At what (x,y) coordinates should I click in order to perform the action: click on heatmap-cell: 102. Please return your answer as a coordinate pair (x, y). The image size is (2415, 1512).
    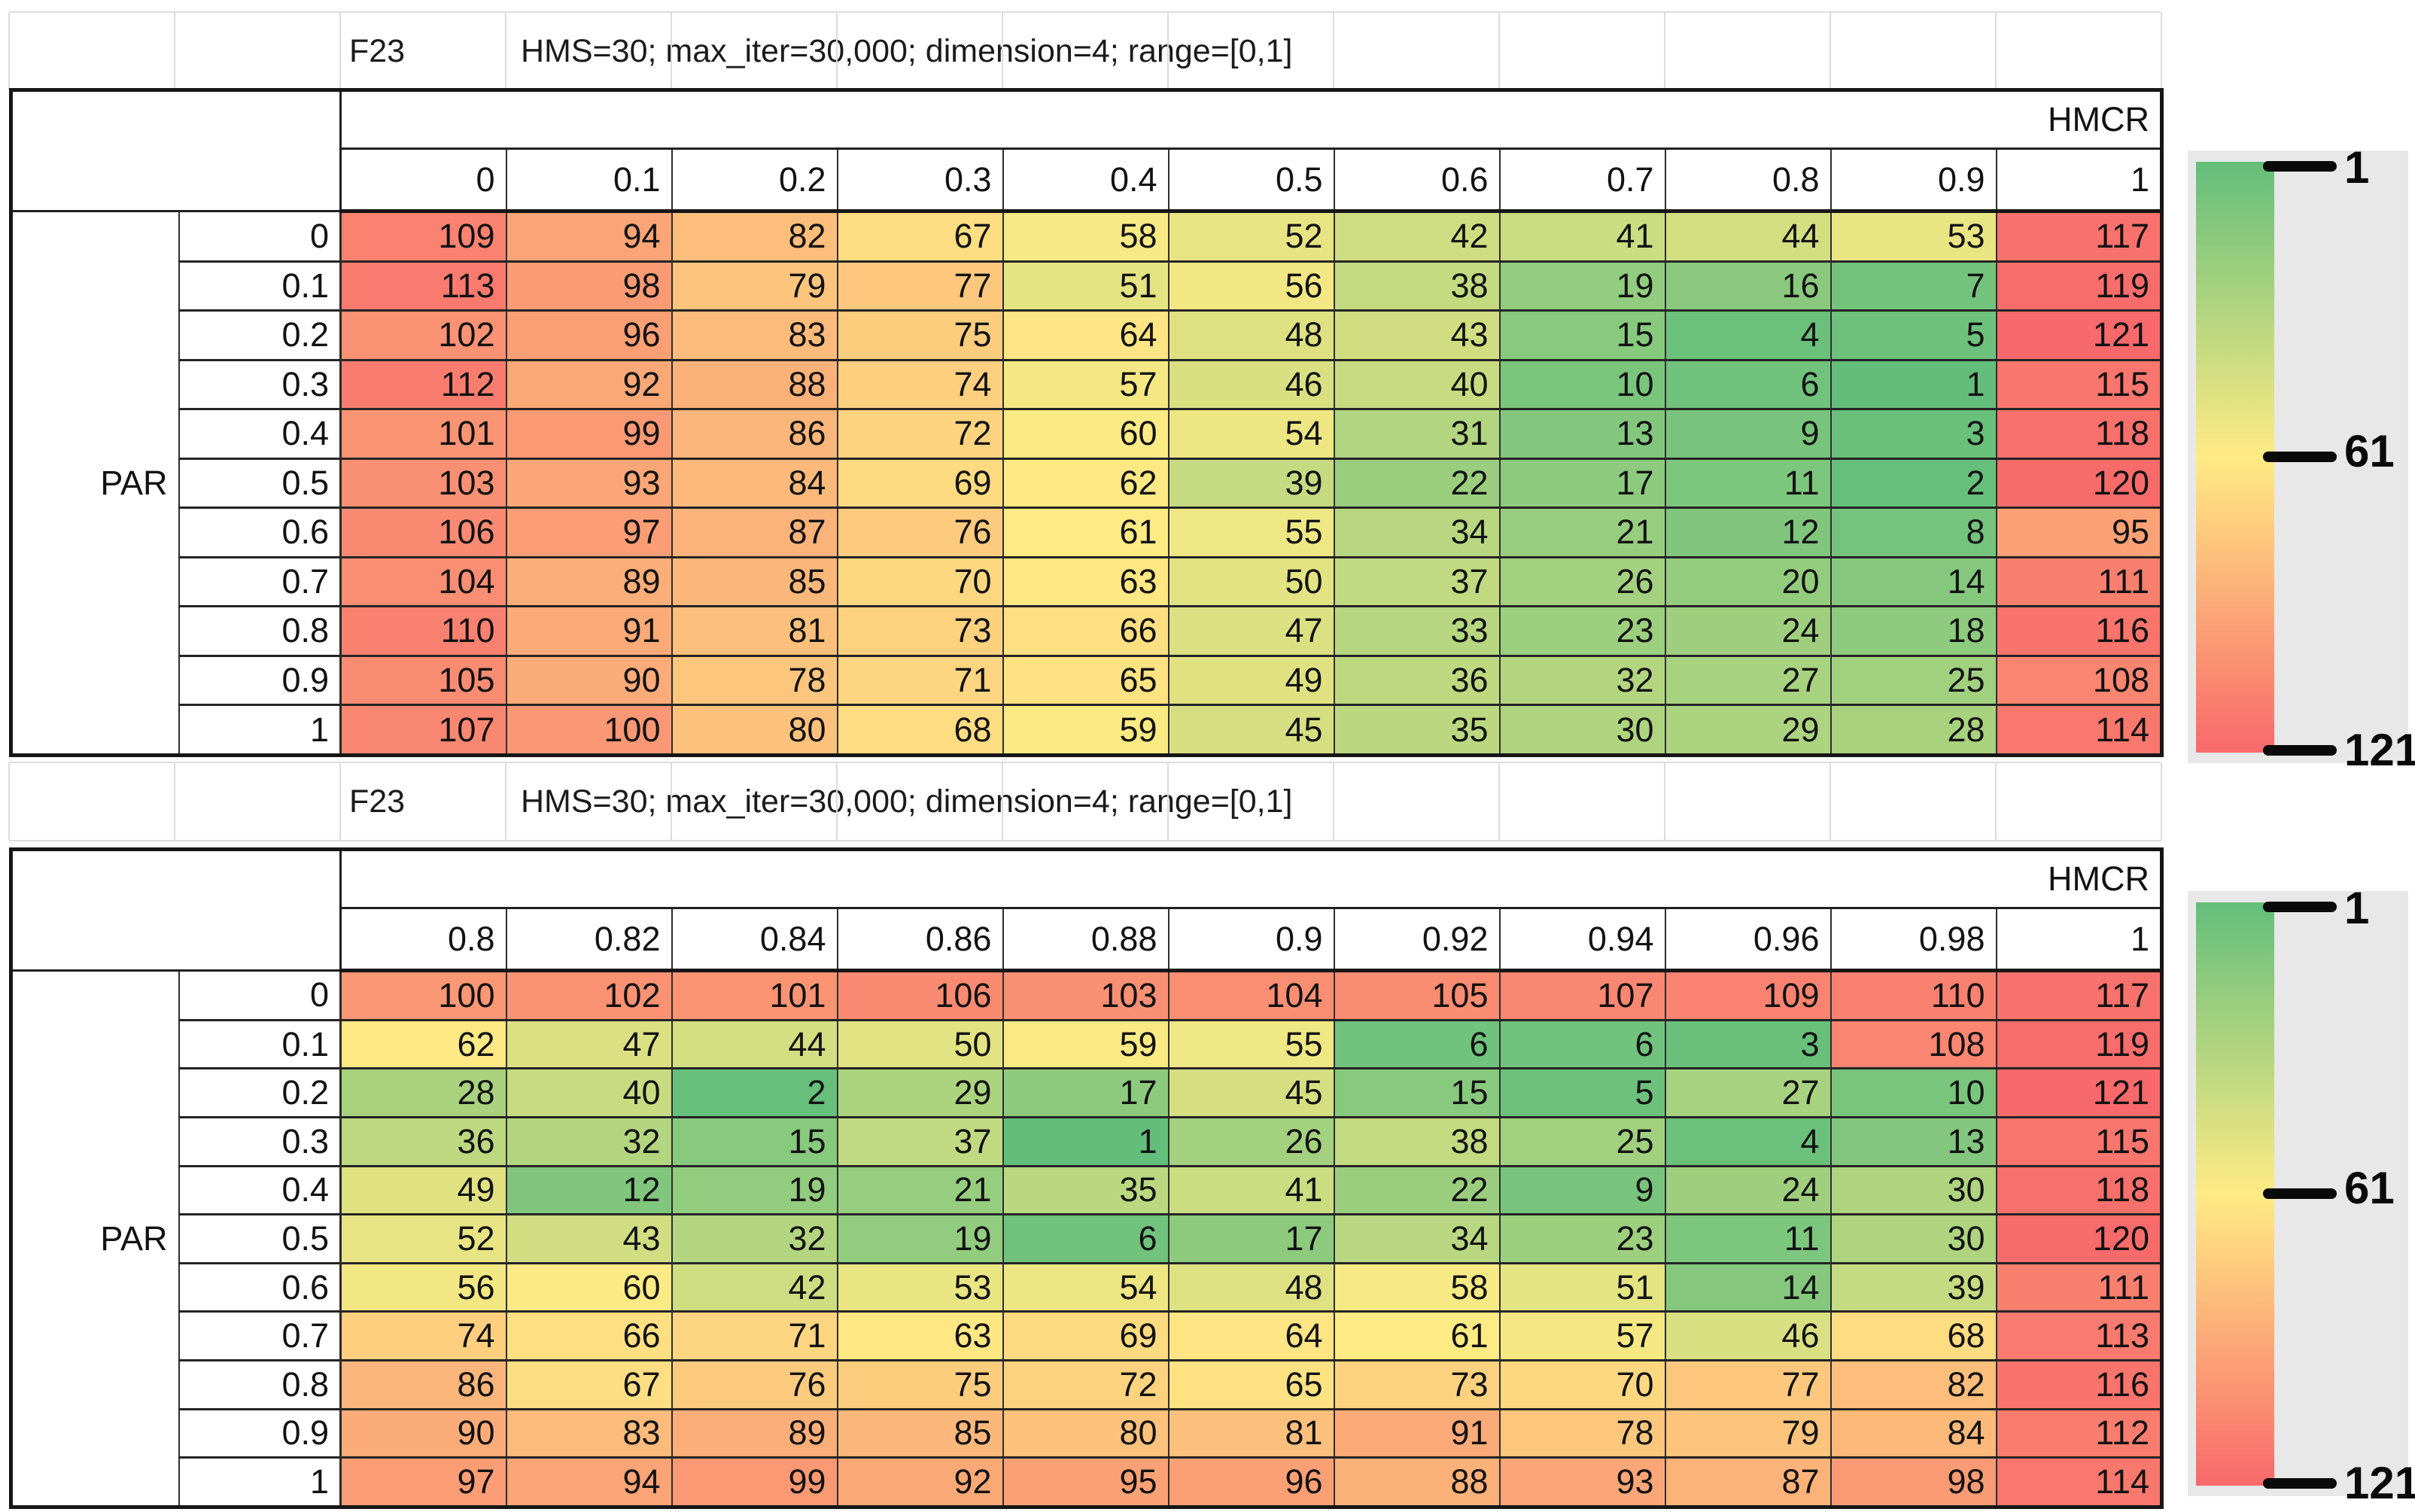
    Looking at the image, I should click on (588, 995).